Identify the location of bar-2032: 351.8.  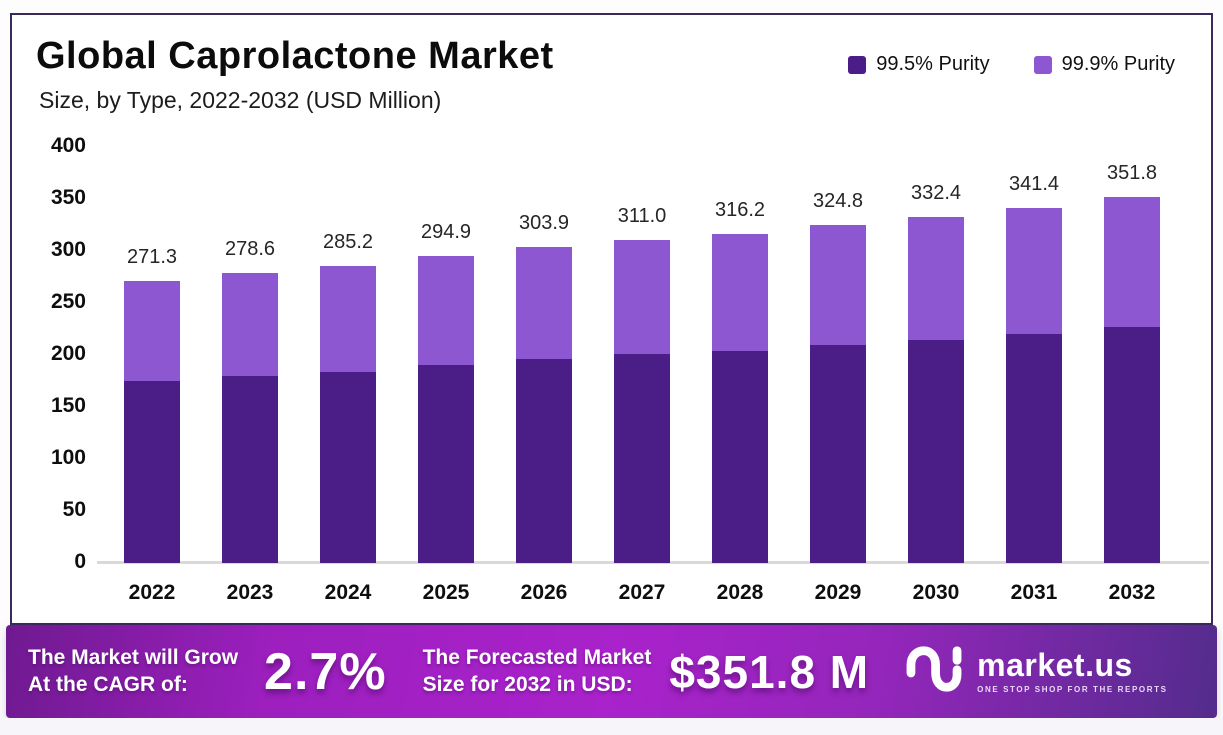
(1132, 355).